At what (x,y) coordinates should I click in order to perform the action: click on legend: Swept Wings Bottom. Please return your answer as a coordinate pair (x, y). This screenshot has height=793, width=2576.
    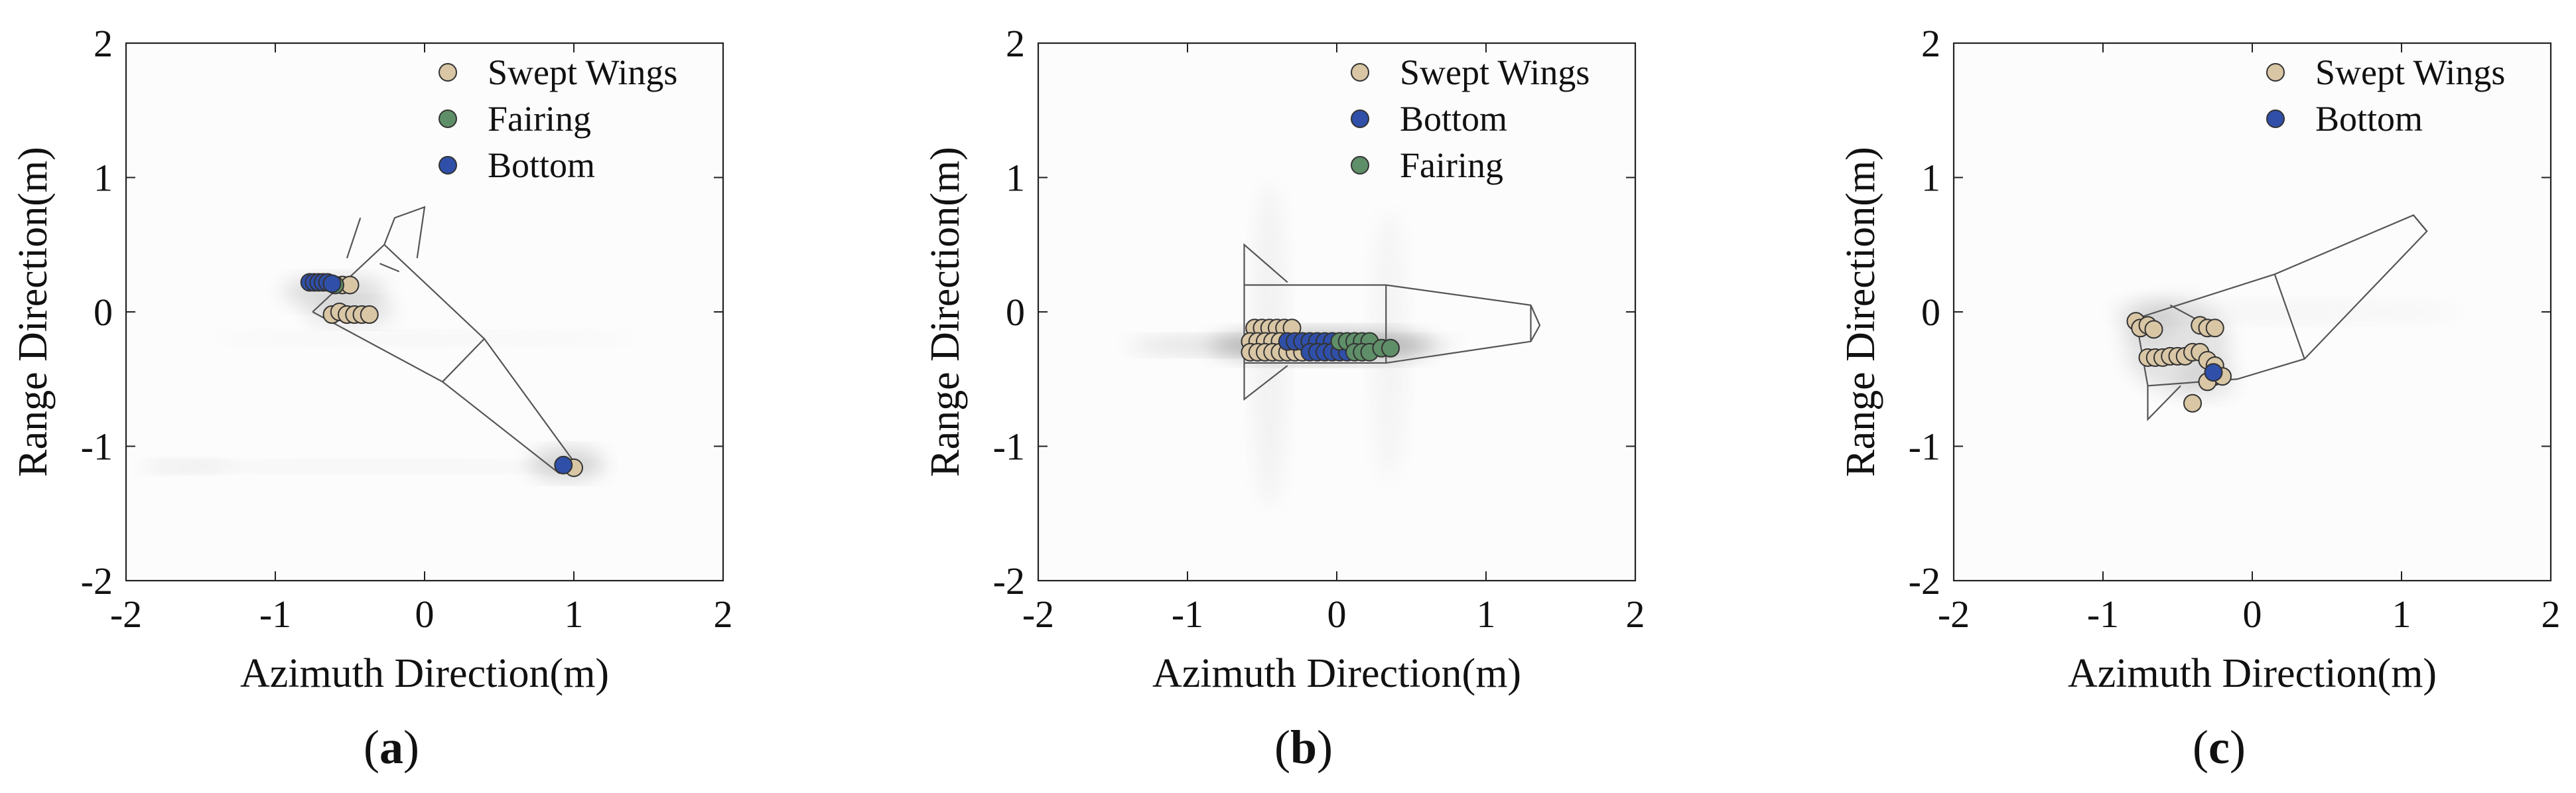
    Looking at the image, I should click on (2385, 95).